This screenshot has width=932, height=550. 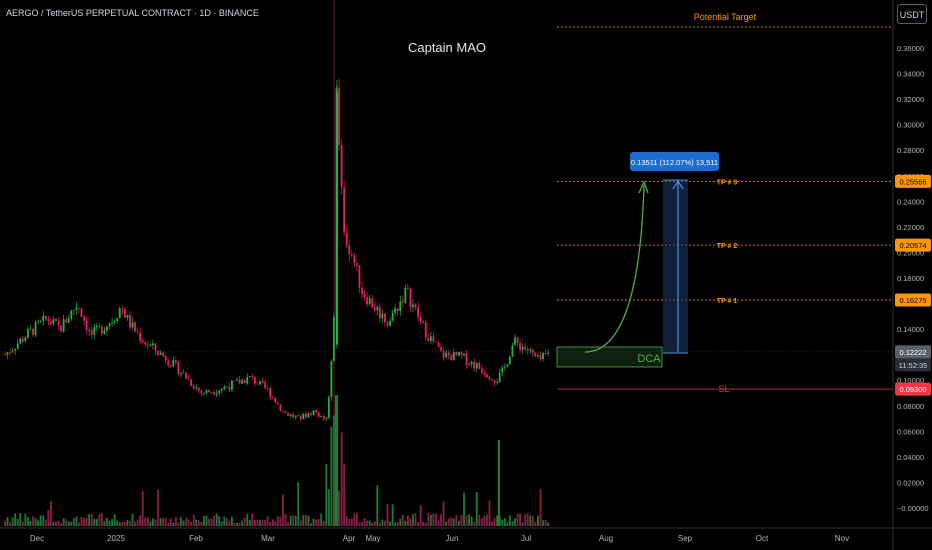 I want to click on tp2-badge-label: 0.20574, so click(x=912, y=245).